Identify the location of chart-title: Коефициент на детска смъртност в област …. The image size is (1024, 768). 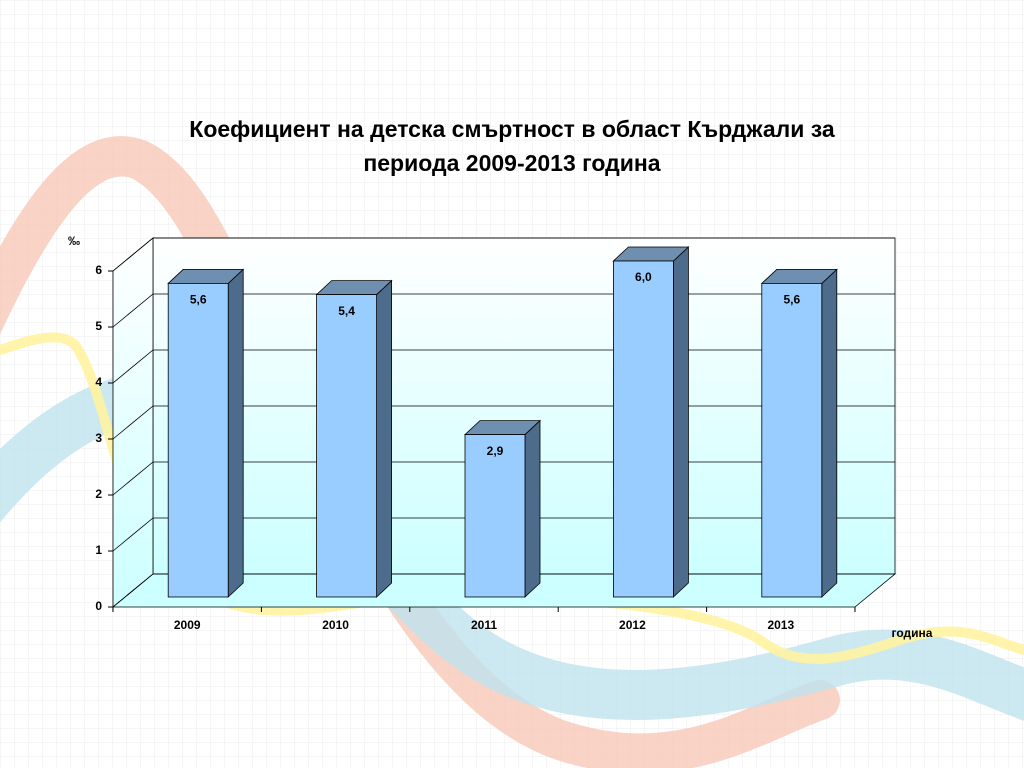
(512, 146).